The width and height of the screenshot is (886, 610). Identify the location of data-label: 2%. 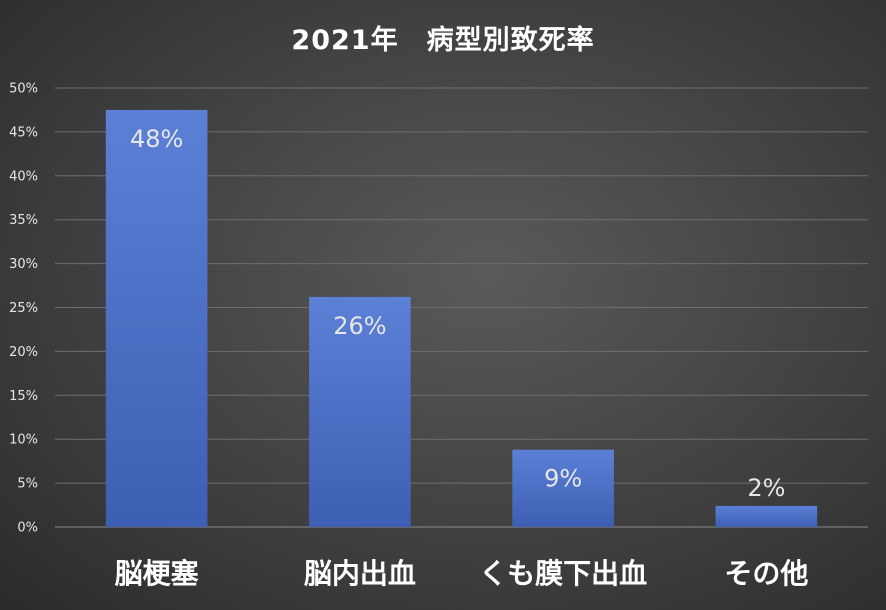
(766, 488).